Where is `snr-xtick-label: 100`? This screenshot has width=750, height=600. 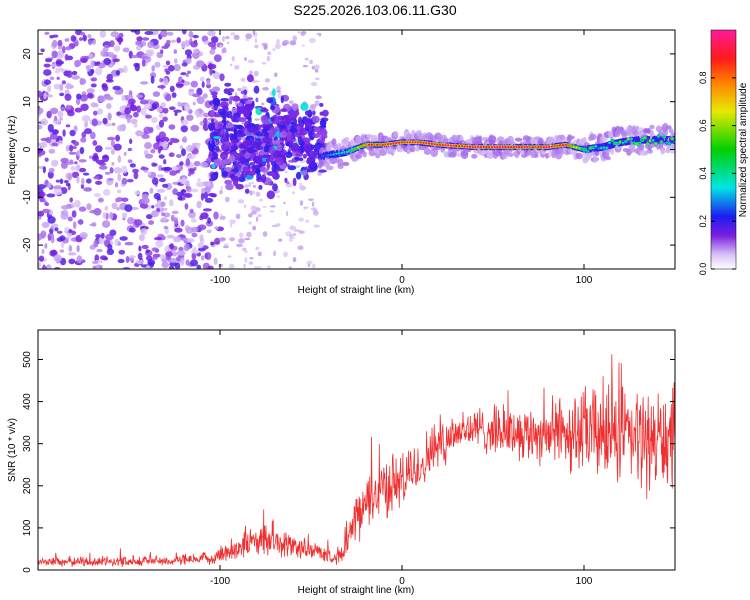 snr-xtick-label: 100 is located at coordinates (584, 581).